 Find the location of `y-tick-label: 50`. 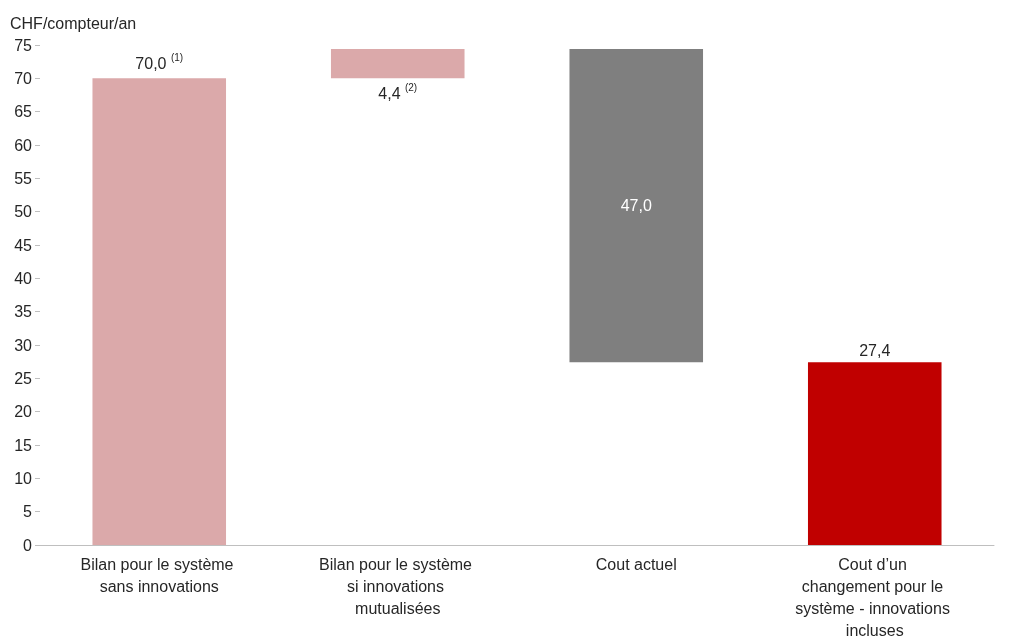

y-tick-label: 50 is located at coordinates (23, 212).